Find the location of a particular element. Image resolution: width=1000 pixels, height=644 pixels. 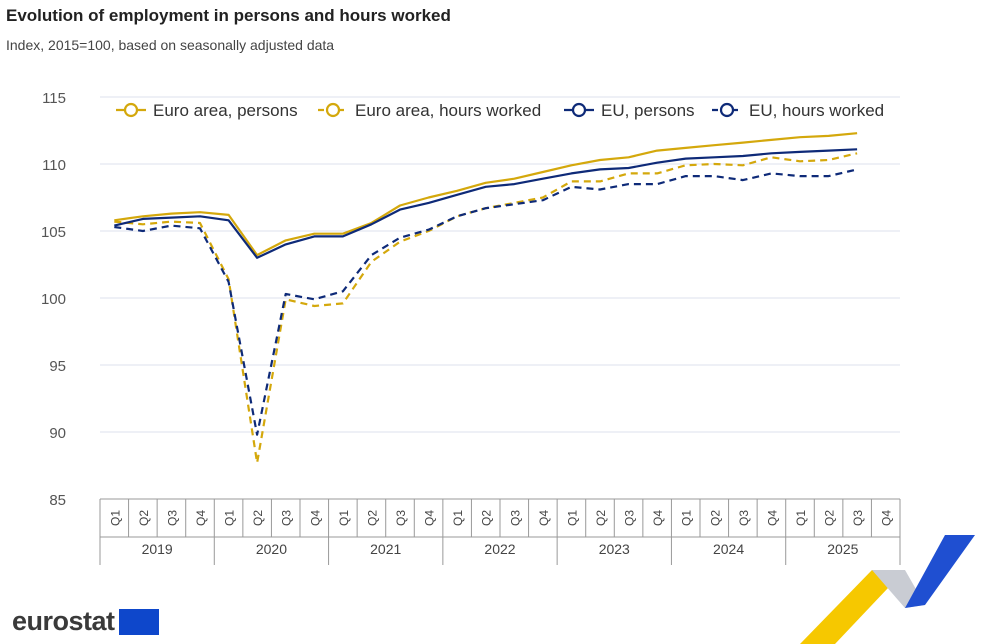

legend-label: Euro area, persons is located at coordinates (225, 110).